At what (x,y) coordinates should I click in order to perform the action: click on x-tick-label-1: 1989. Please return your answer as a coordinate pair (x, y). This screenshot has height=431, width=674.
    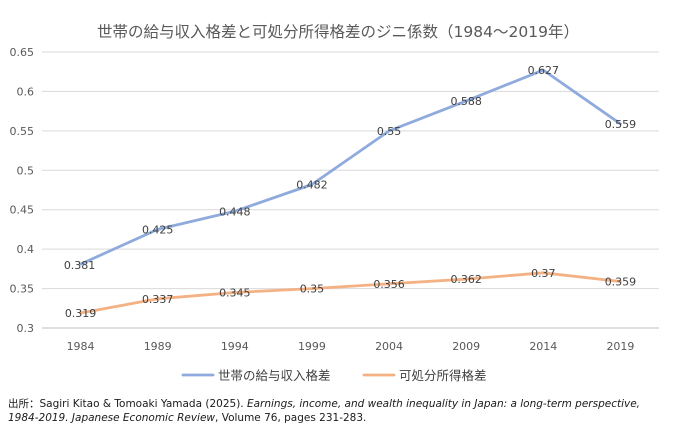
    Looking at the image, I should click on (158, 346).